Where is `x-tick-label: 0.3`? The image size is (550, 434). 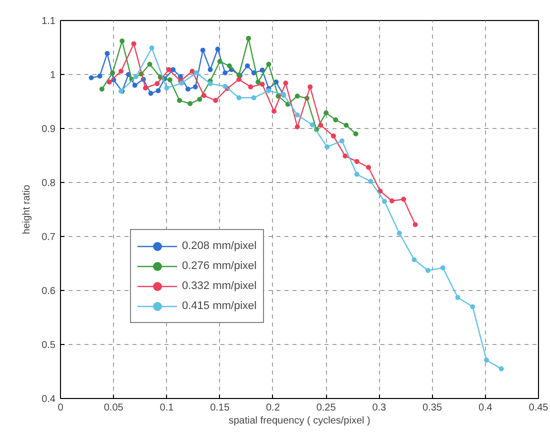 x-tick-label: 0.3 is located at coordinates (379, 408).